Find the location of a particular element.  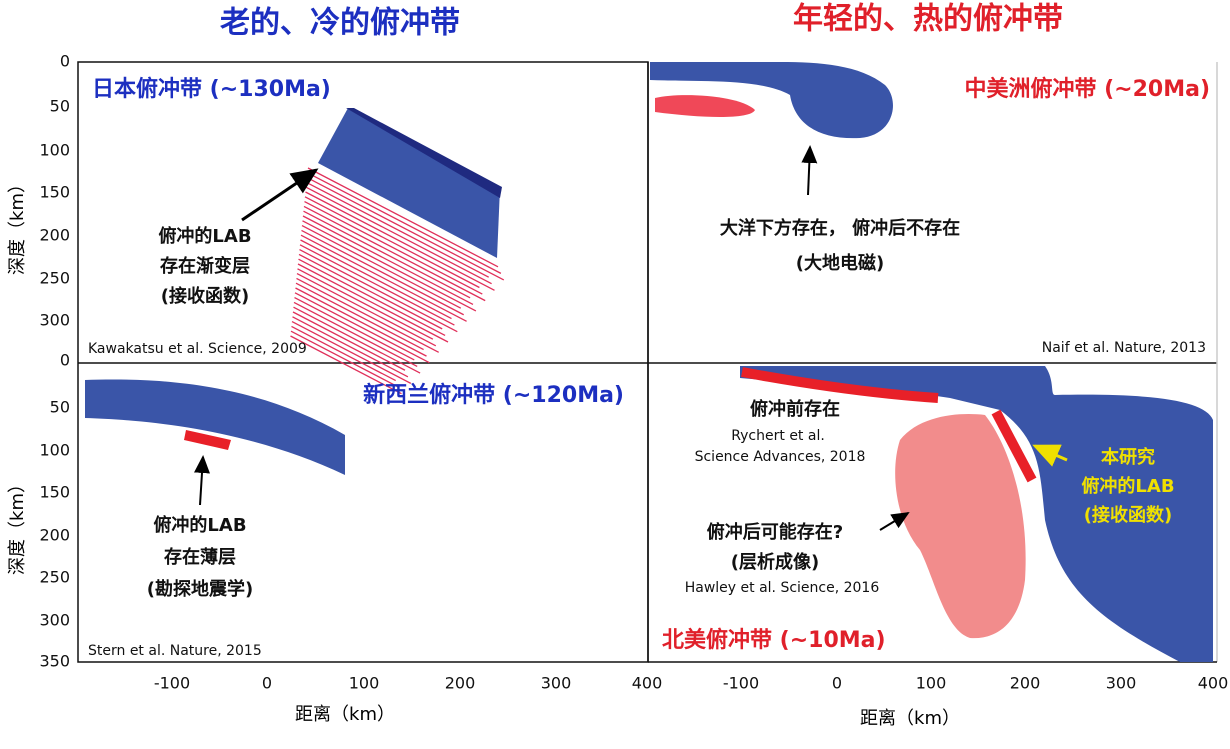

plate is located at coordinates (215, 427).